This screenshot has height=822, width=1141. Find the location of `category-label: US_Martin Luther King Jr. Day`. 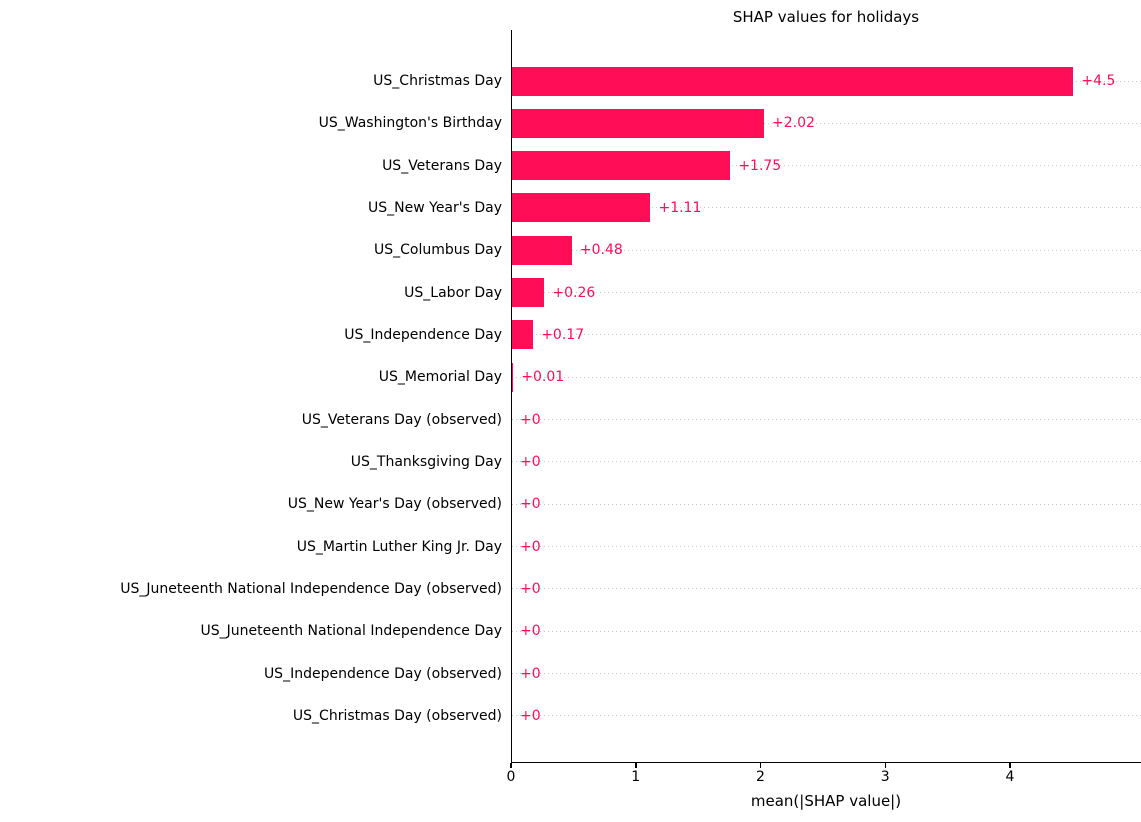

category-label: US_Martin Luther King Jr. Day is located at coordinates (399, 546).